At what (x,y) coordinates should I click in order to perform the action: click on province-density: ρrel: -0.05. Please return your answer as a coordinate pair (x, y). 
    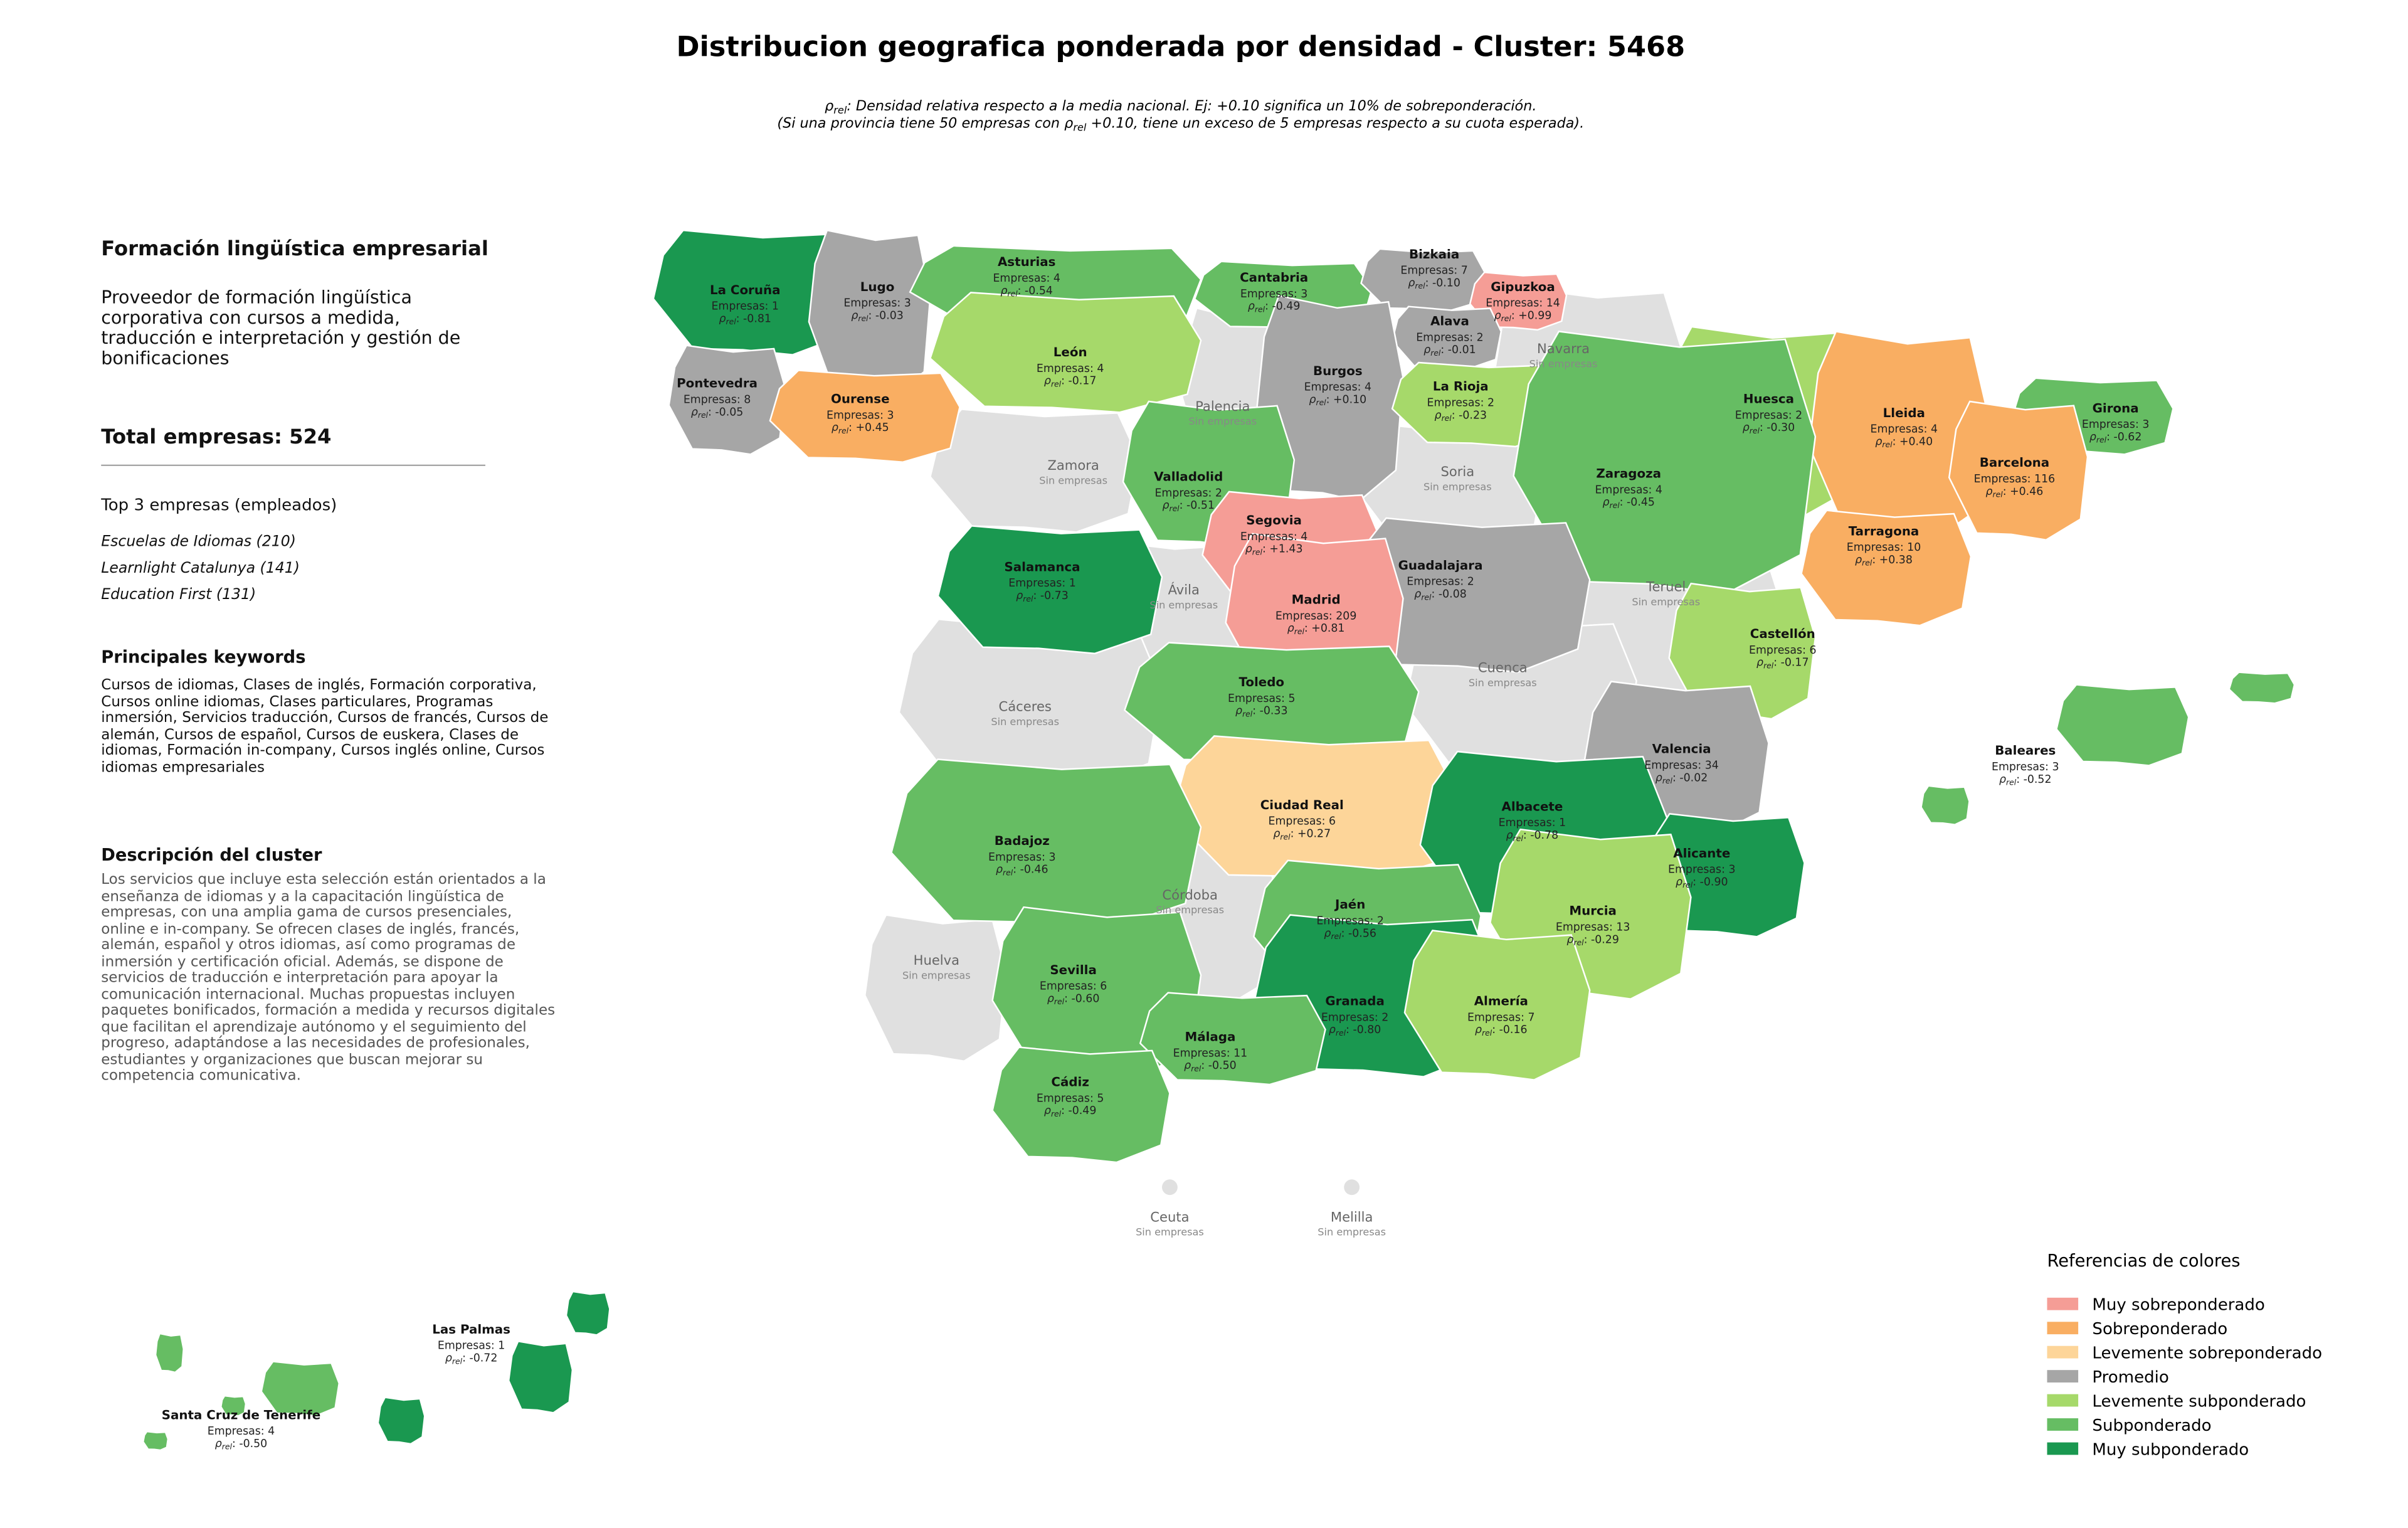
    Looking at the image, I should click on (717, 413).